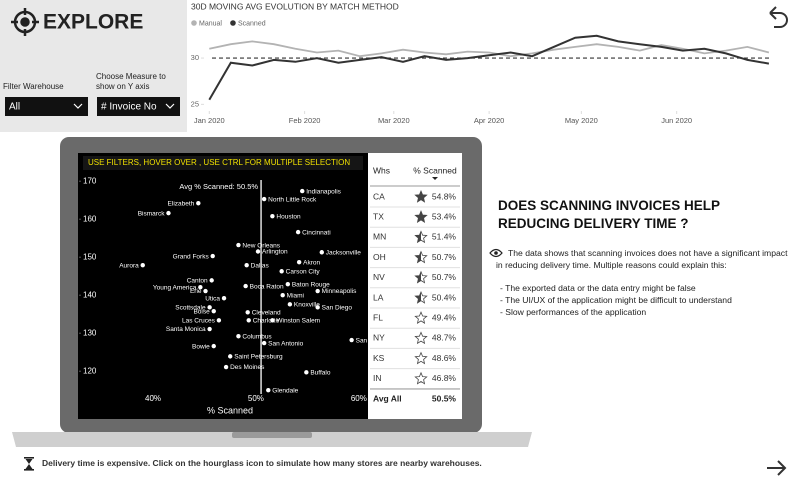 The height and width of the screenshot is (480, 800). What do you see at coordinates (190, 308) in the screenshot?
I see `point-label: Scottsdale` at bounding box center [190, 308].